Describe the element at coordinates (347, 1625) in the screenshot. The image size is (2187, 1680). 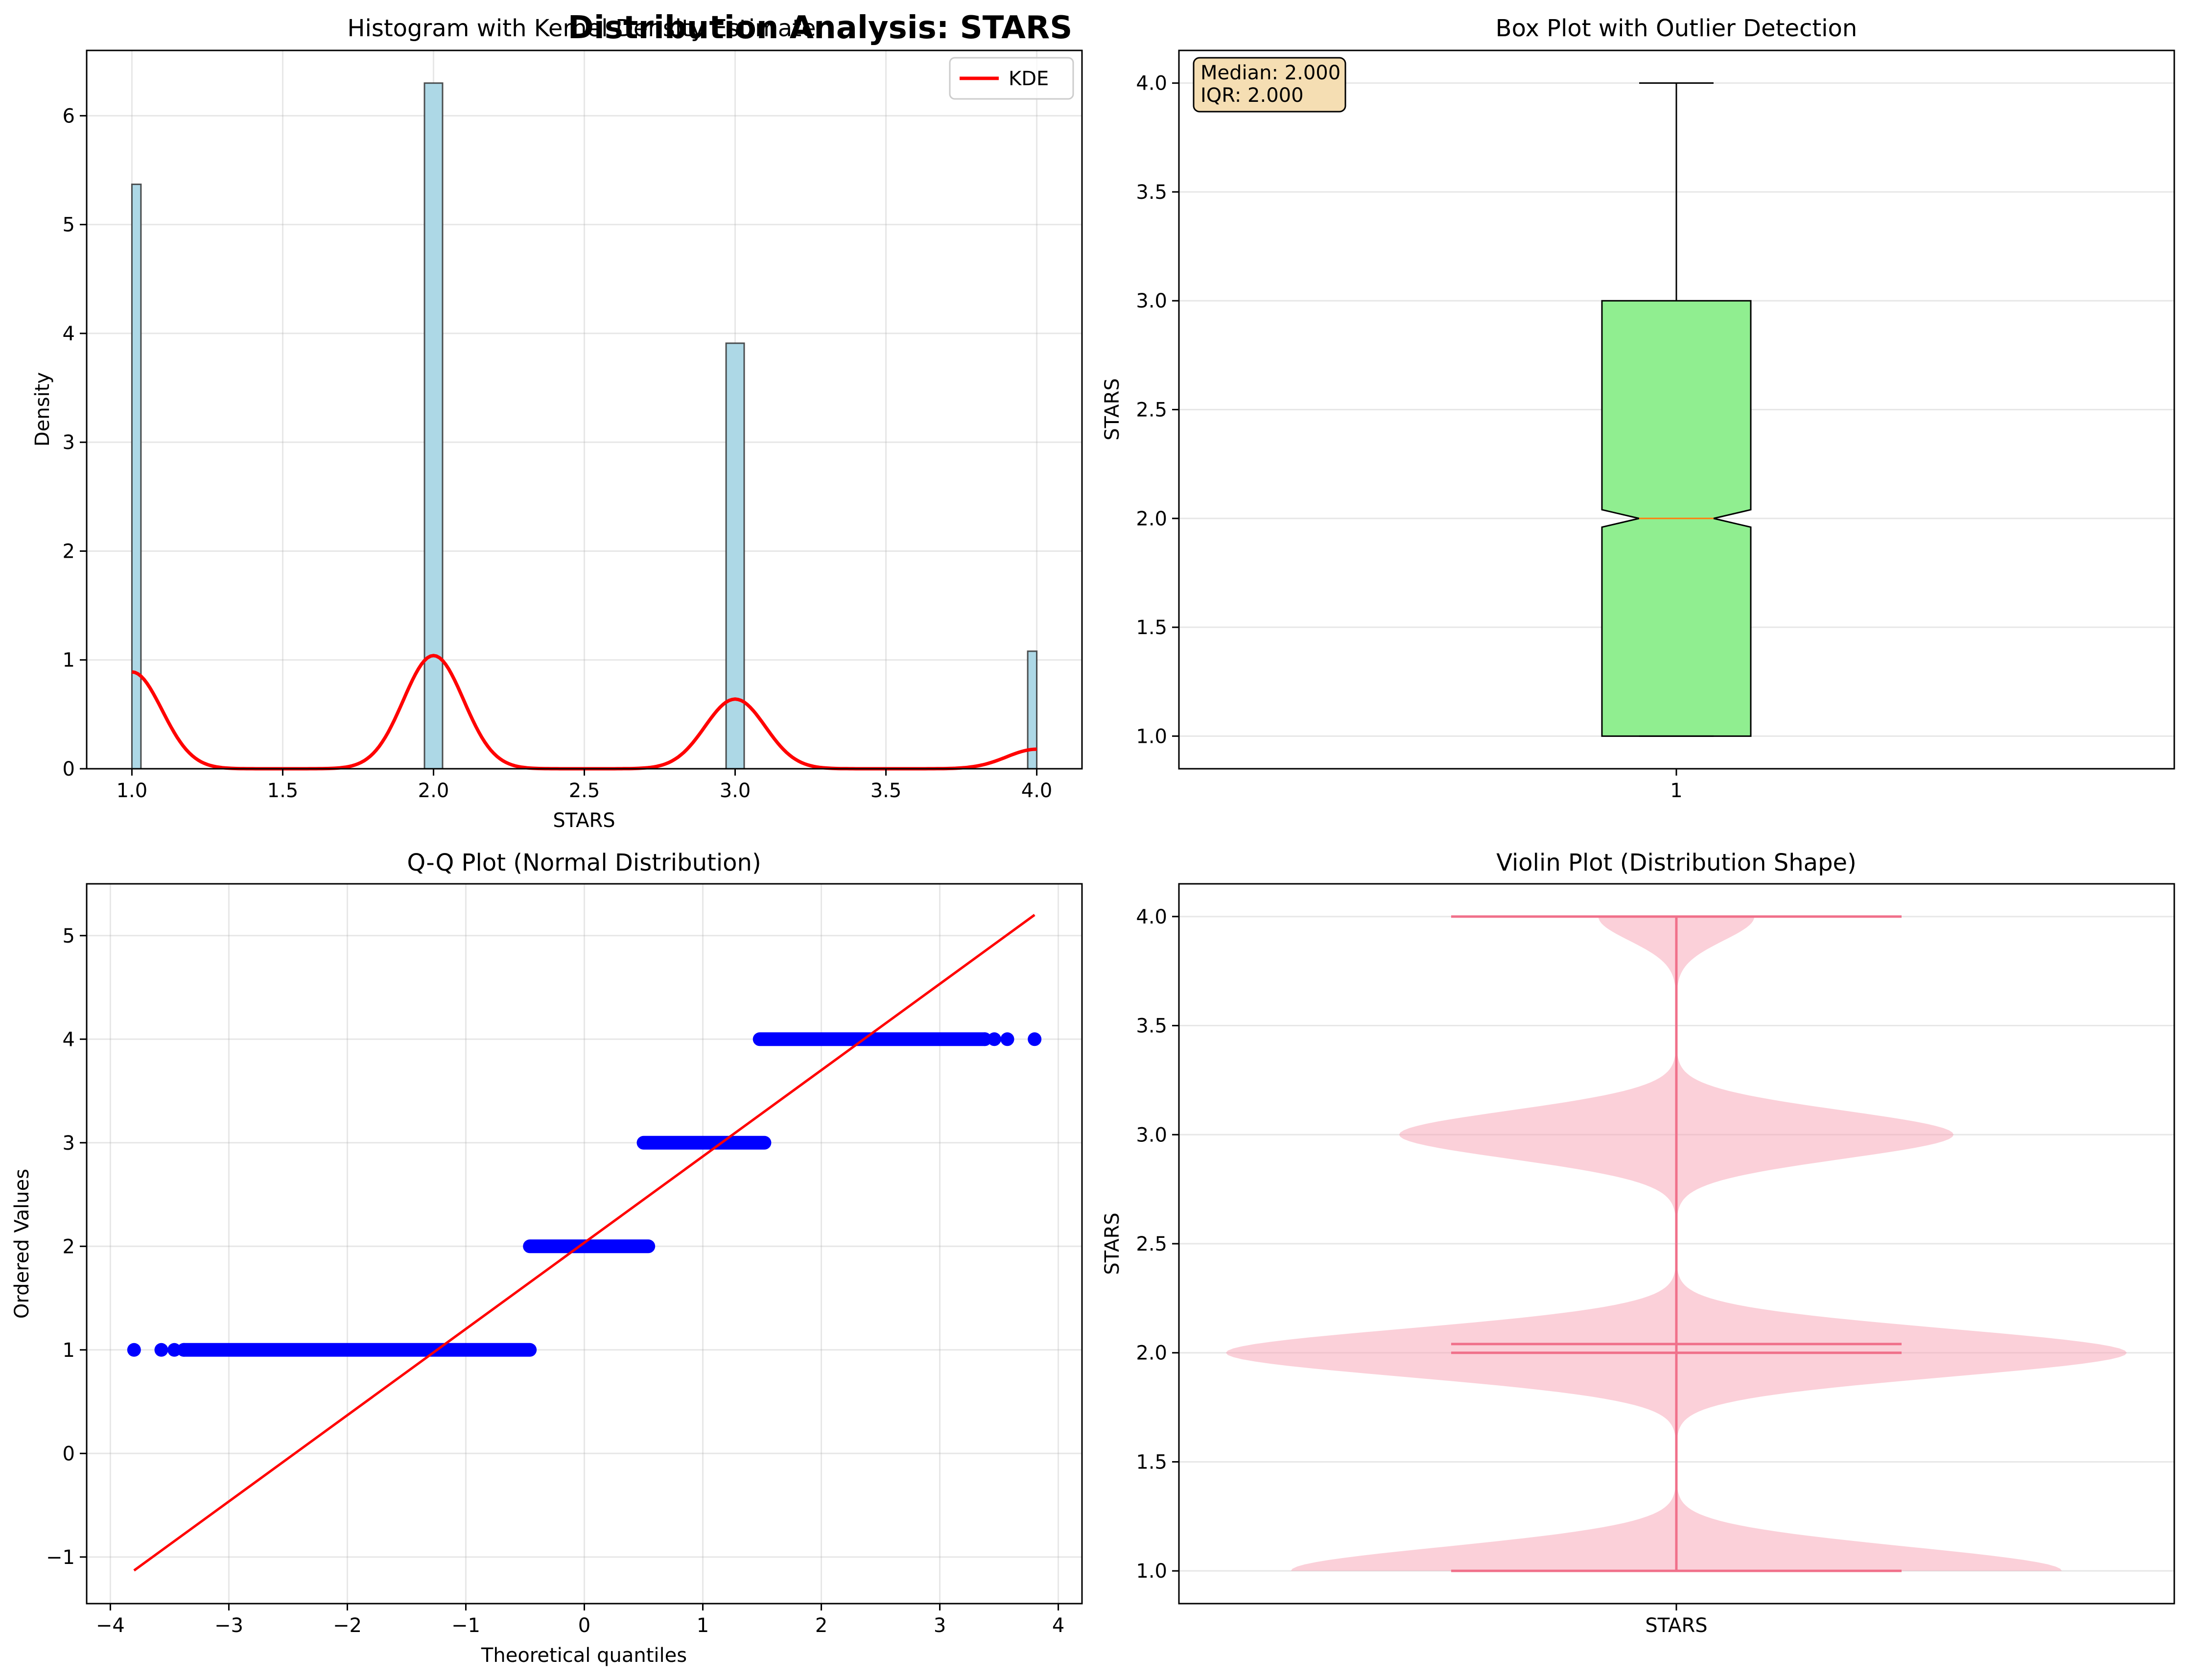
I see `qq-x-tick-label-2: −2` at that location.